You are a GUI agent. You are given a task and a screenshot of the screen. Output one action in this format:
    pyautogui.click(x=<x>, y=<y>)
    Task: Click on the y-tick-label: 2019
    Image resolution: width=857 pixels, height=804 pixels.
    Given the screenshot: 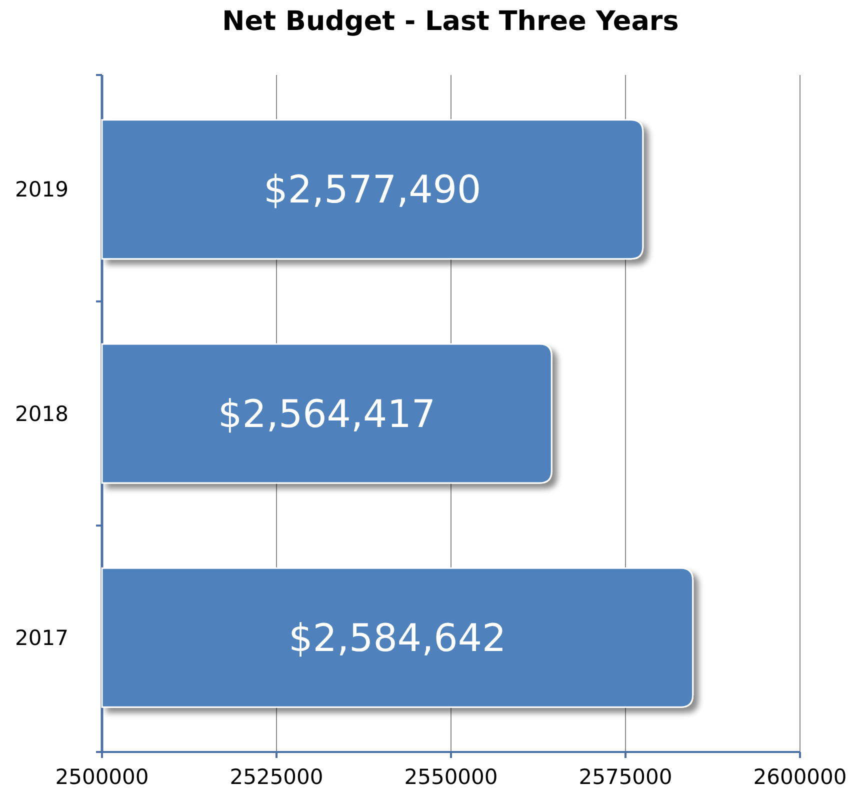 What is the action you would take?
    pyautogui.click(x=41, y=190)
    